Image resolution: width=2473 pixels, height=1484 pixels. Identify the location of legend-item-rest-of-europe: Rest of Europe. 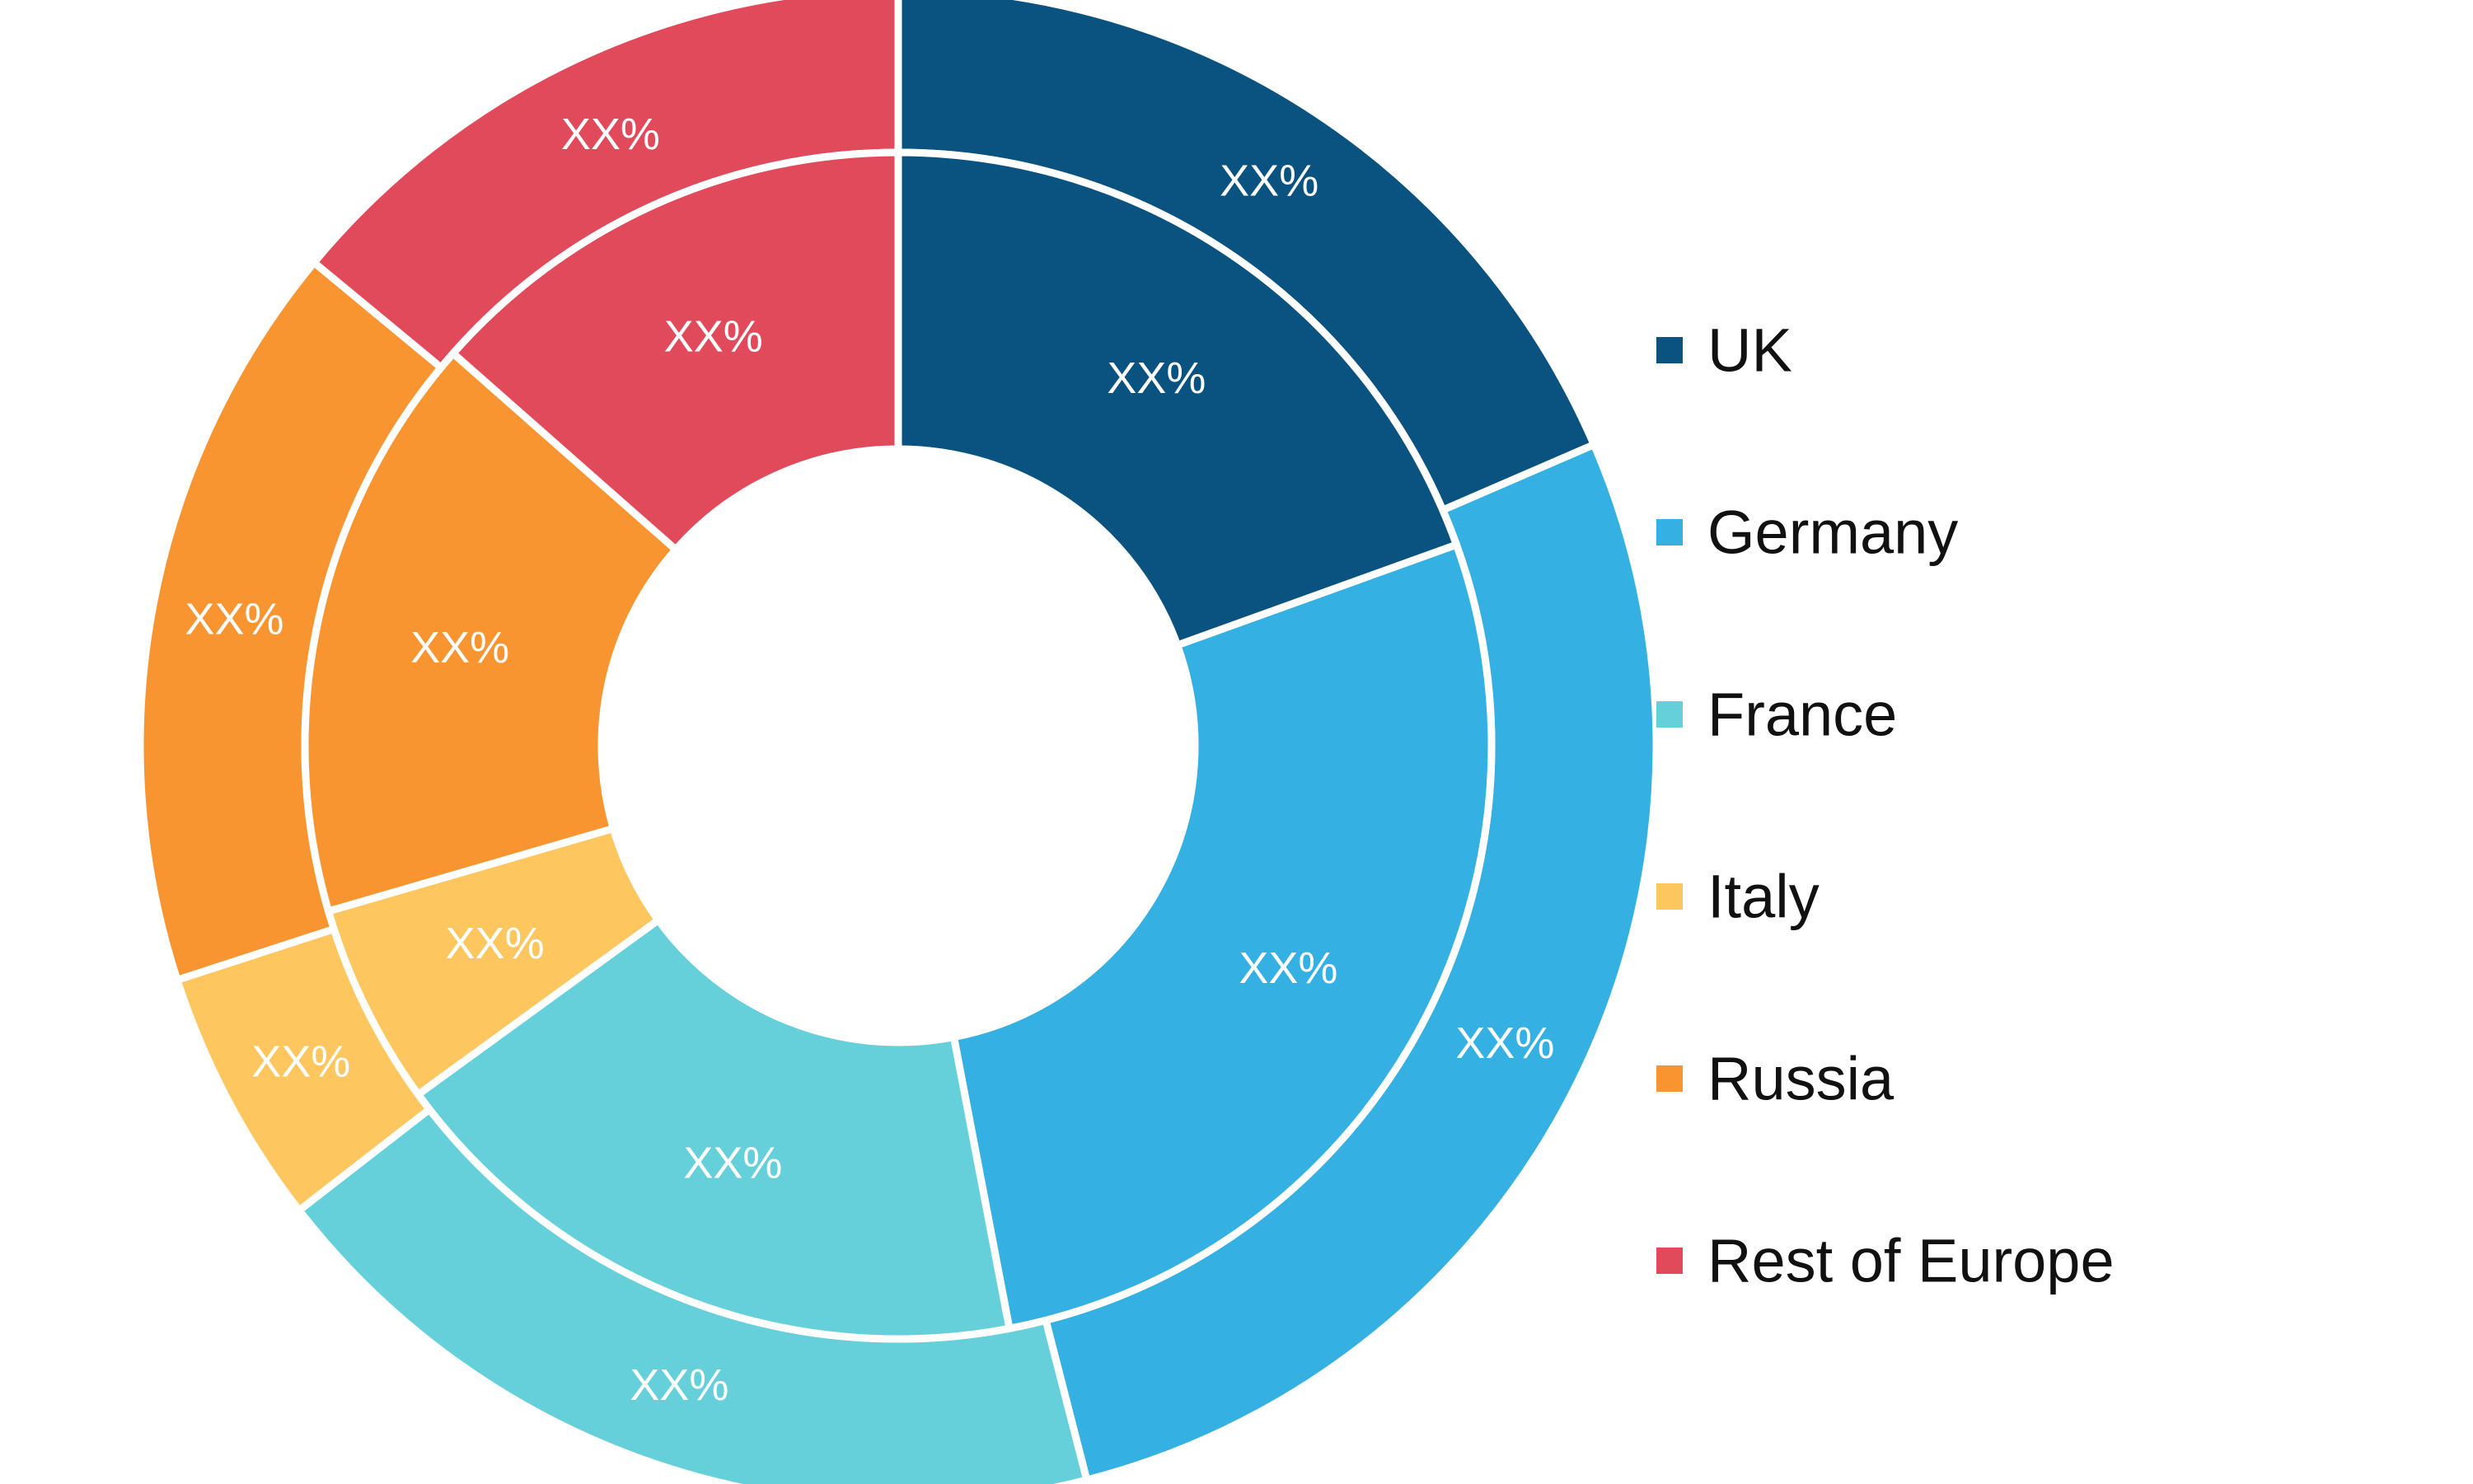
(1886, 1261).